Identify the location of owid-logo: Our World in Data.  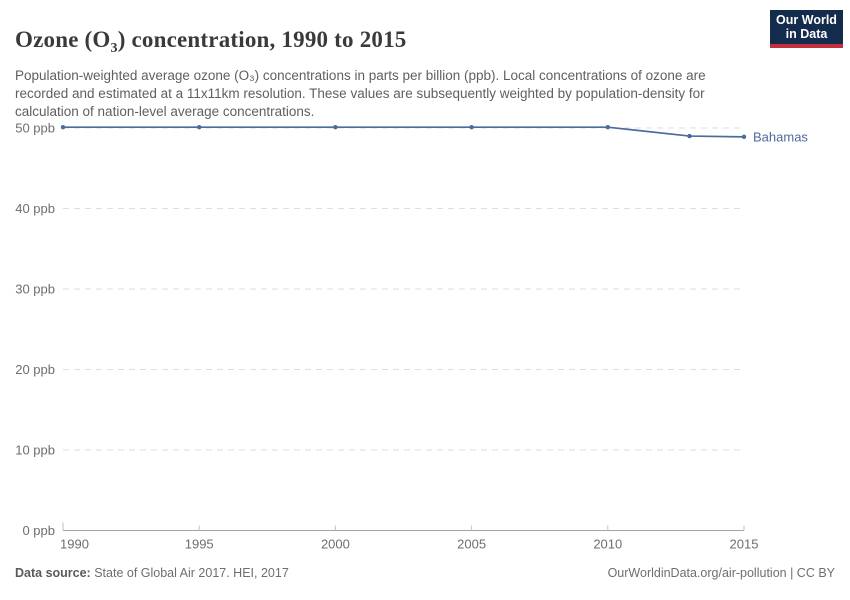
(806, 29).